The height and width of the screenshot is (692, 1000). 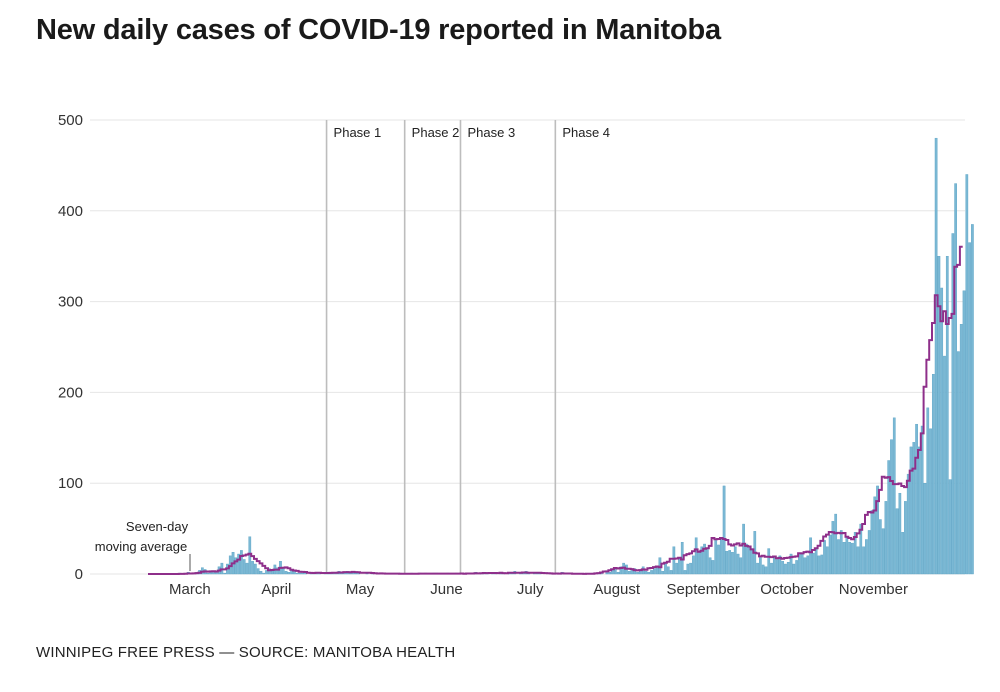 I want to click on x-tick-label: June, so click(x=446, y=589).